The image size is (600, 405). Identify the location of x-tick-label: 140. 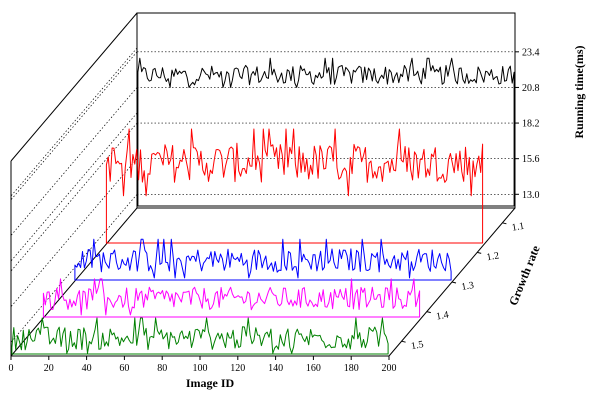
(275, 368).